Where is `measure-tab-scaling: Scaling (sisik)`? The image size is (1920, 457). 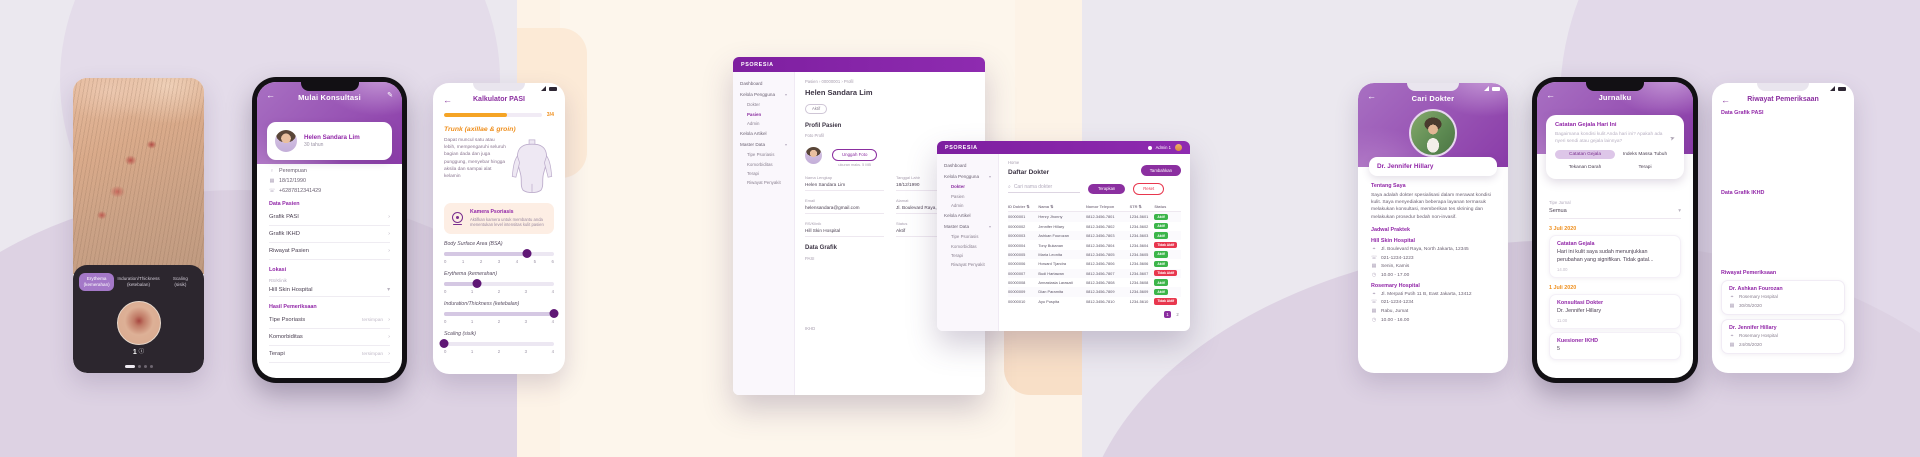 measure-tab-scaling: Scaling (sisik) is located at coordinates (180, 282).